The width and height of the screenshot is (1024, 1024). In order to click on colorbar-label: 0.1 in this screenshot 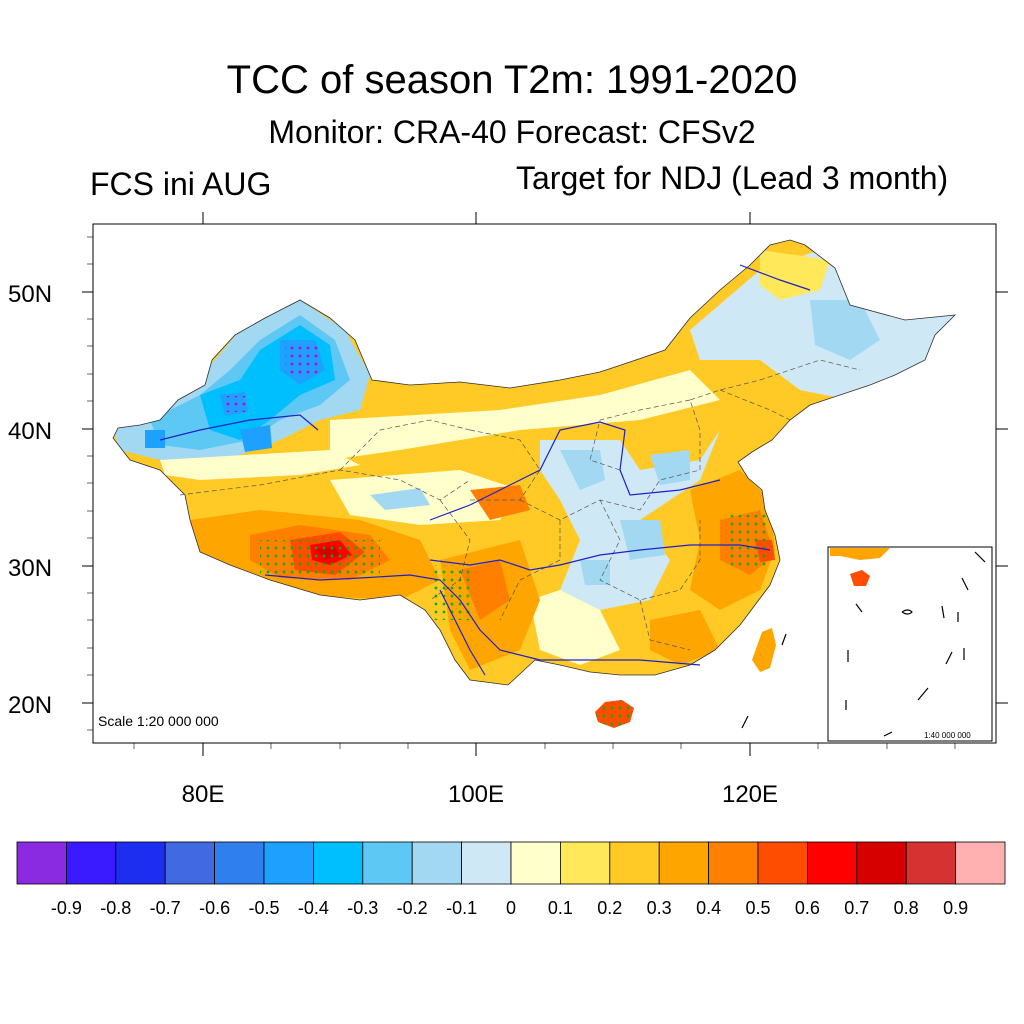, I will do `click(560, 908)`.